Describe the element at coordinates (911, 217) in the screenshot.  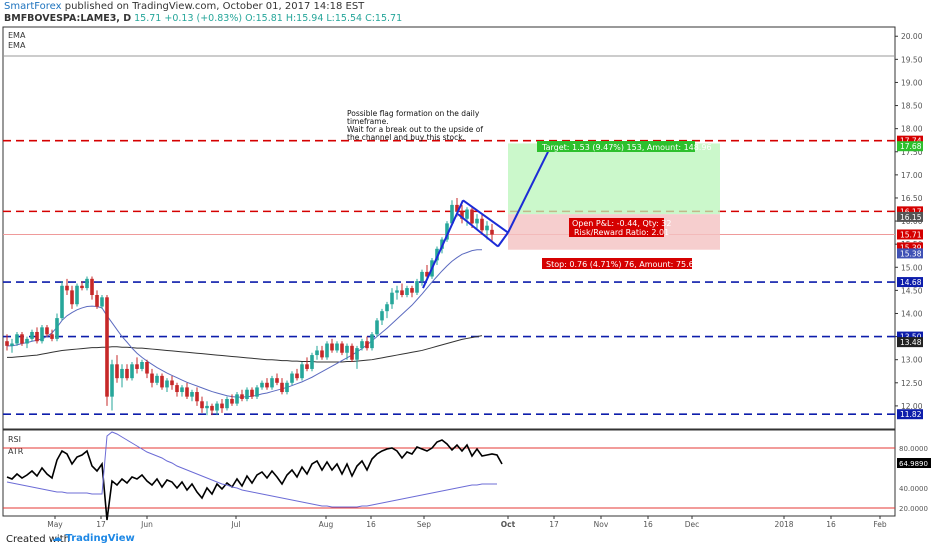
I see `price-label: 16.15` at that location.